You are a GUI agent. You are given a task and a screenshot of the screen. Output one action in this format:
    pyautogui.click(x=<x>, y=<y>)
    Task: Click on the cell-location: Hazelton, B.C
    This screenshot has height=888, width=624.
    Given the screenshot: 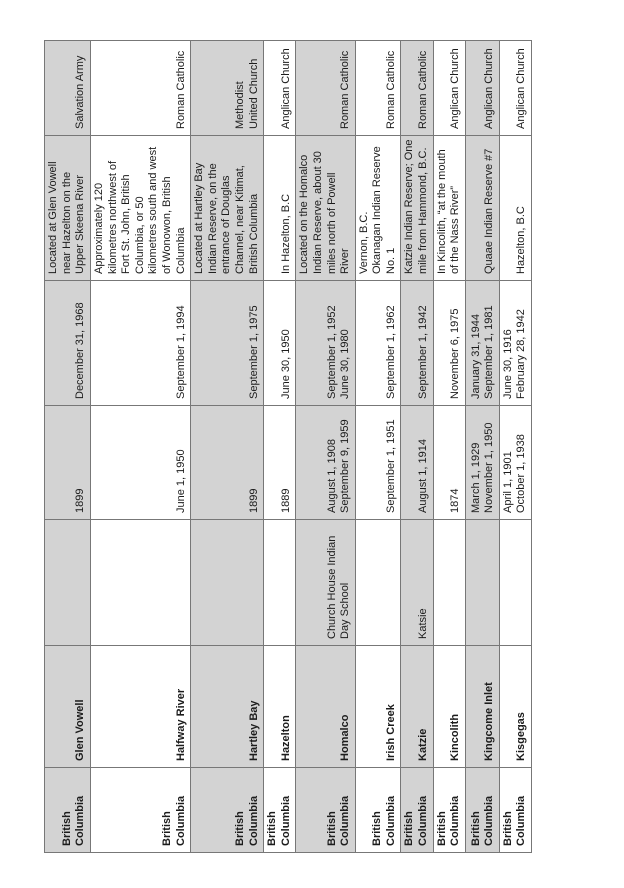 What is the action you would take?
    pyautogui.click(x=515, y=208)
    